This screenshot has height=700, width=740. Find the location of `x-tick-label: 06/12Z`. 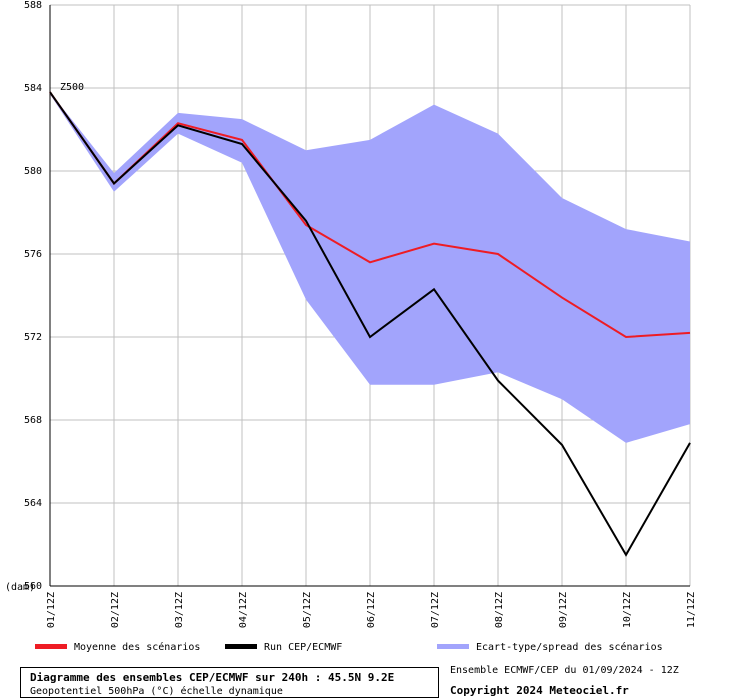

x-tick-label: 06/12Z is located at coordinates (371, 610).